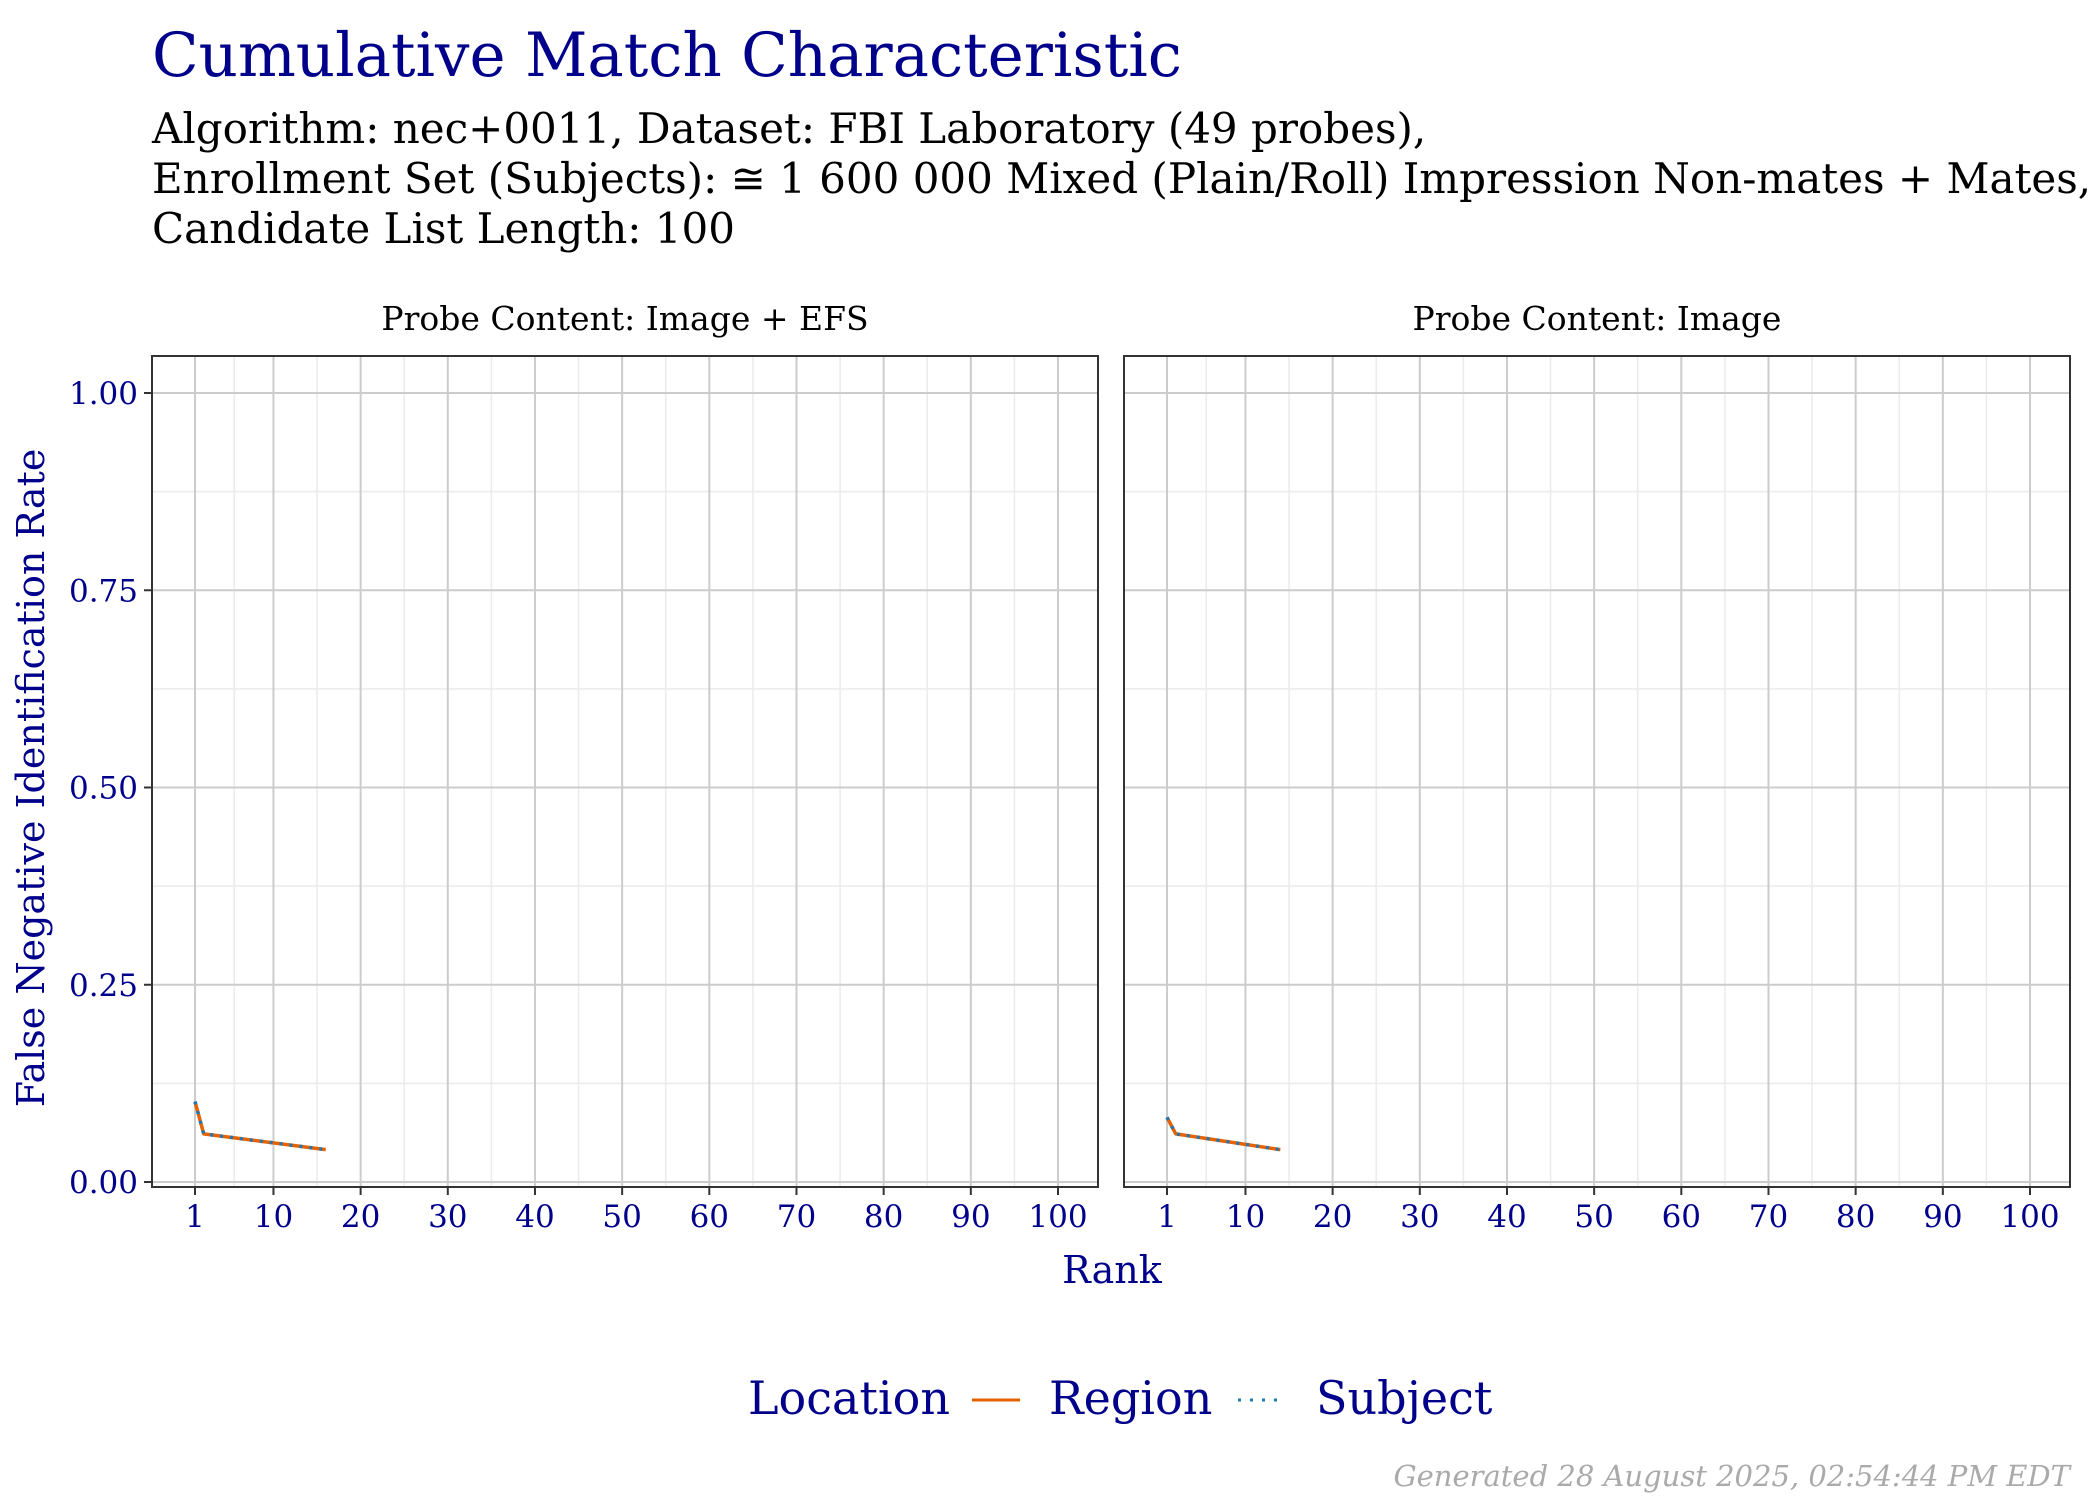 The height and width of the screenshot is (1500, 2100). Describe the element at coordinates (273, 1217) in the screenshot. I see `panel-1-x-tick-label-10: 10` at that location.